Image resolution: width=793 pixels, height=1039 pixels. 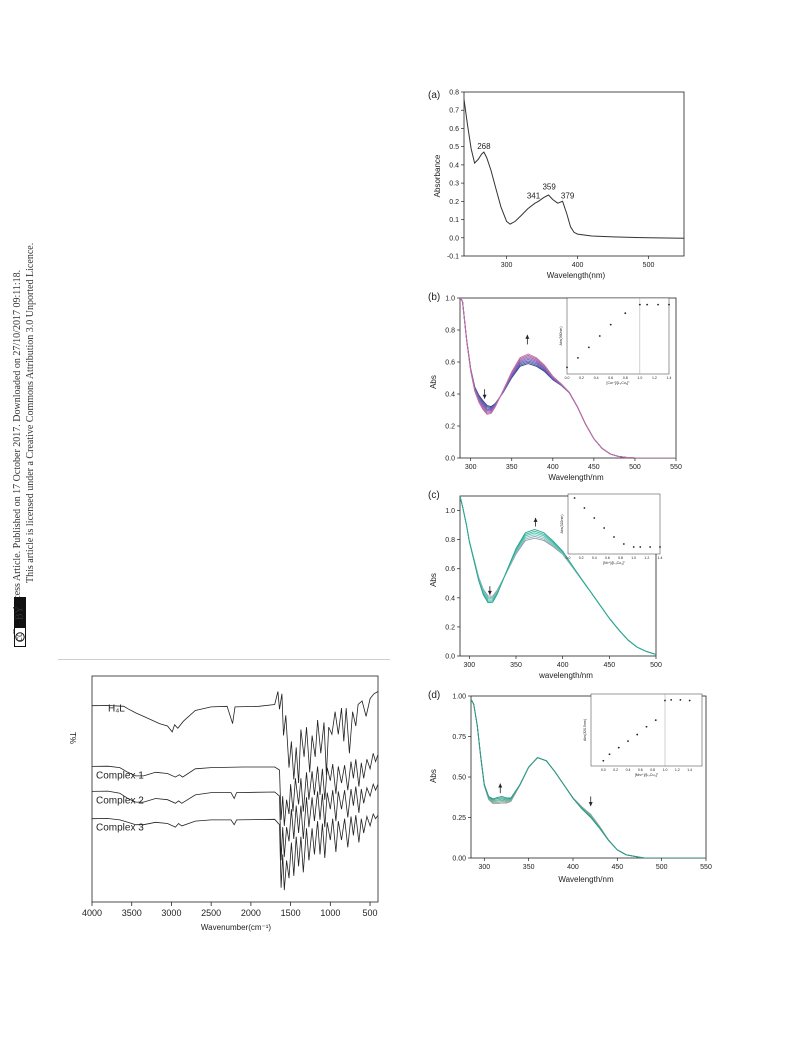 I want to click on y-tick-label: 0.8, so click(x=454, y=93).